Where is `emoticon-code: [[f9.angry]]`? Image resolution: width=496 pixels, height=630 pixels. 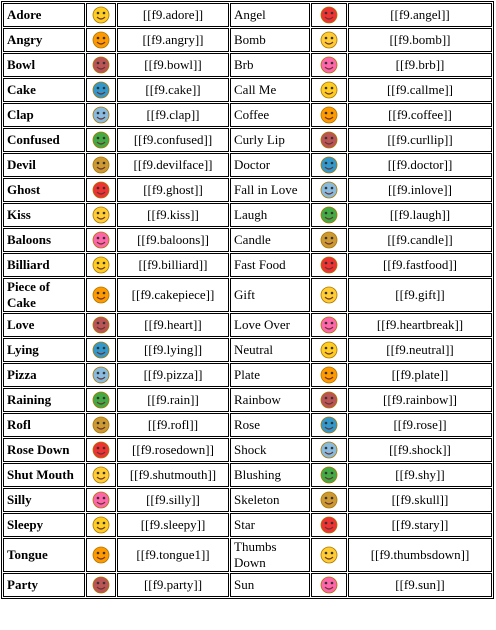
emoticon-code: [[f9.angry]] is located at coordinates (173, 40).